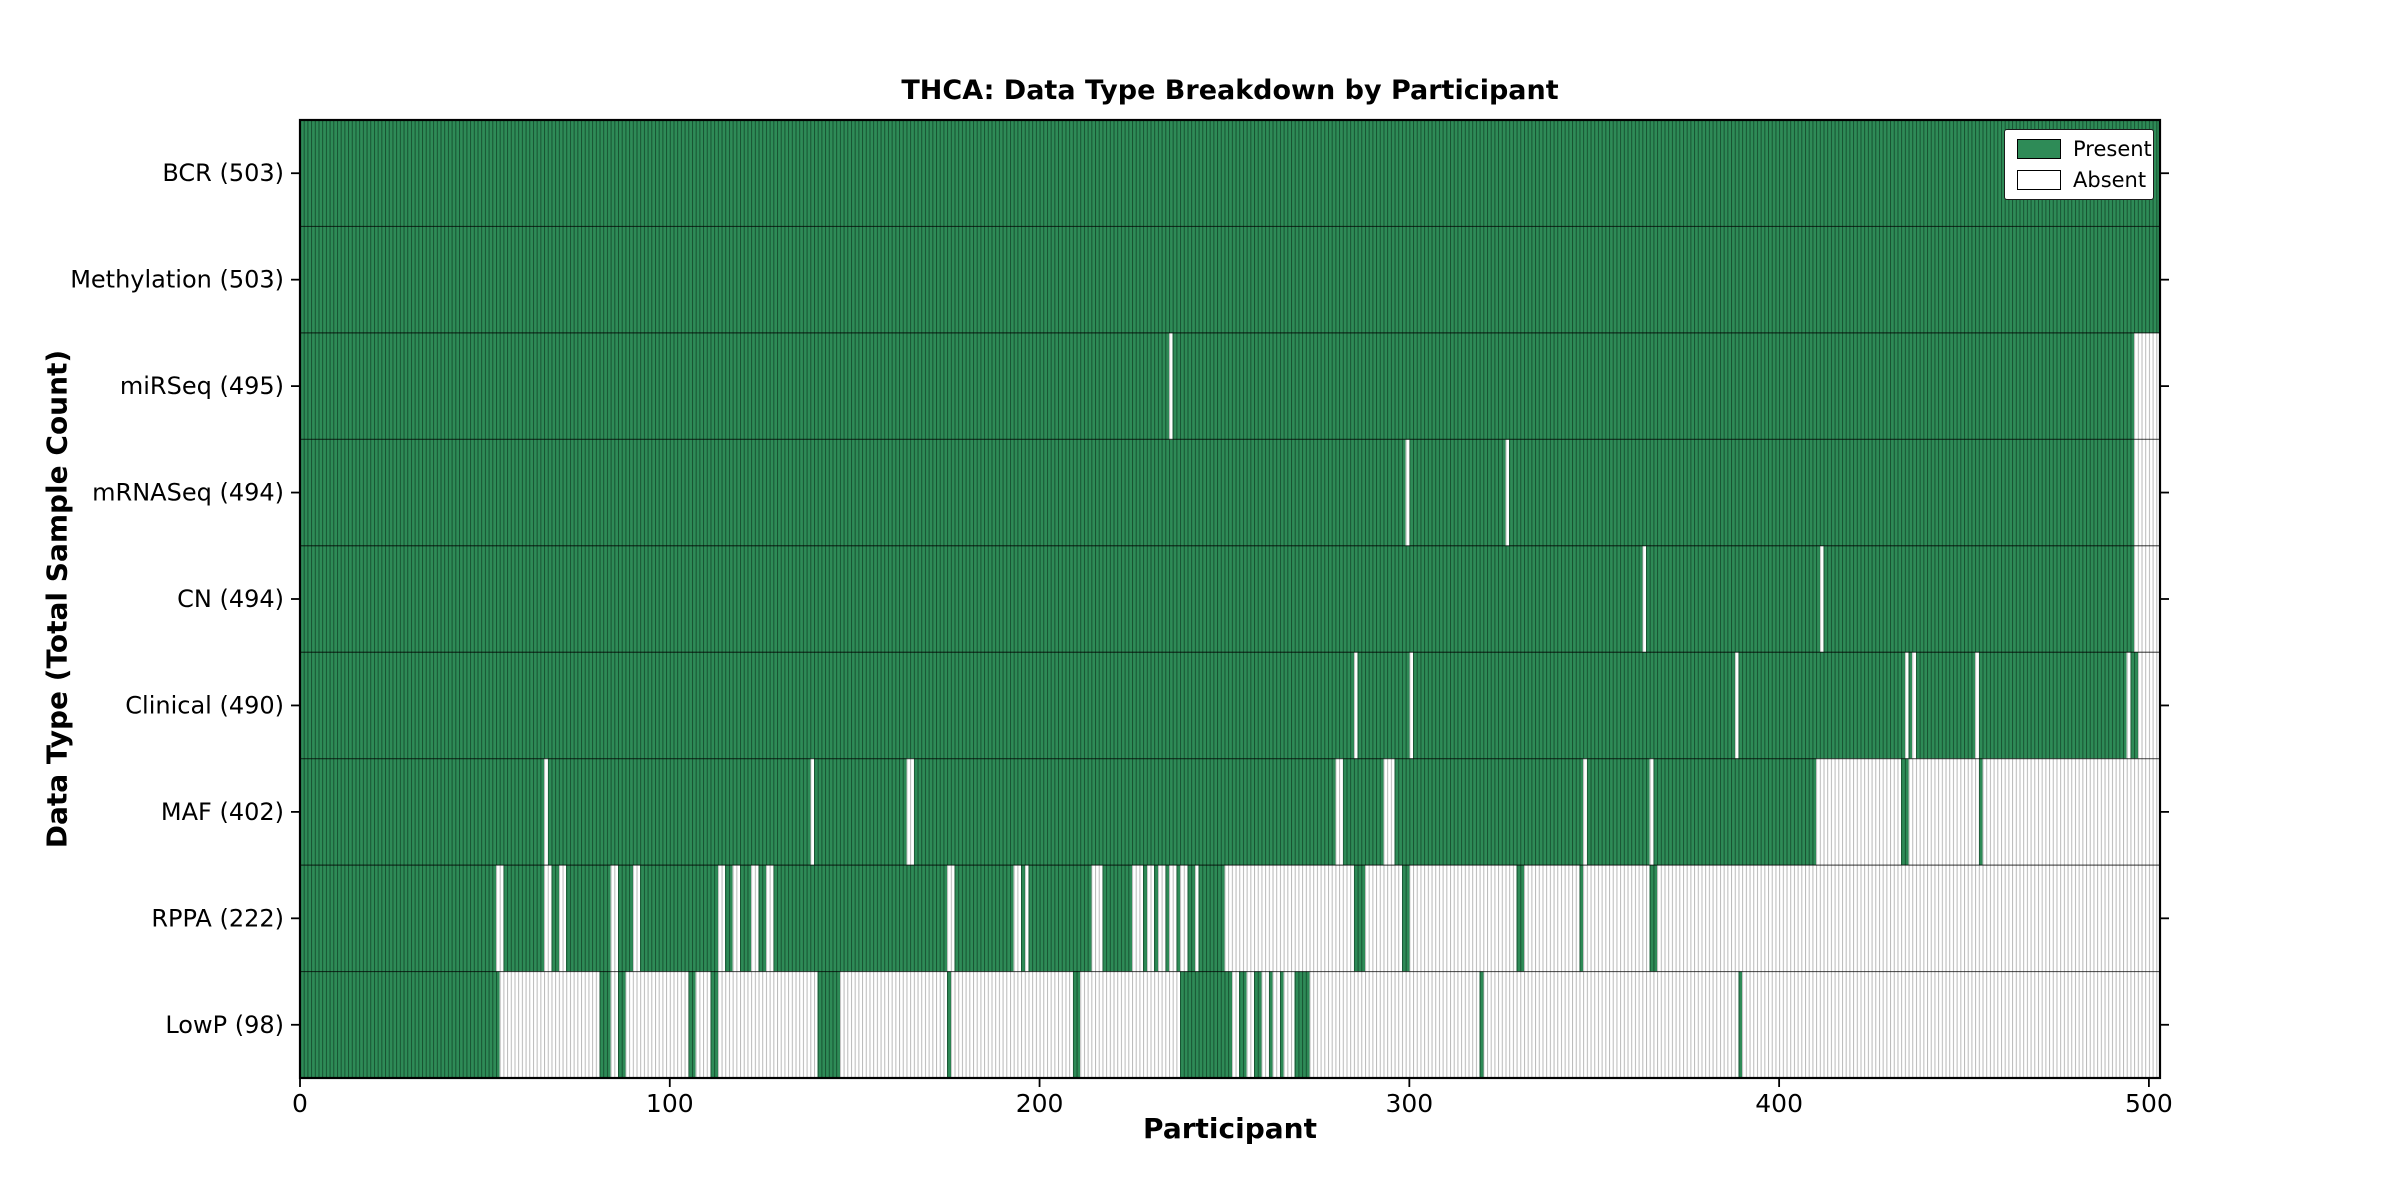  What do you see at coordinates (177, 280) in the screenshot?
I see `row-label: Methylation (503)` at bounding box center [177, 280].